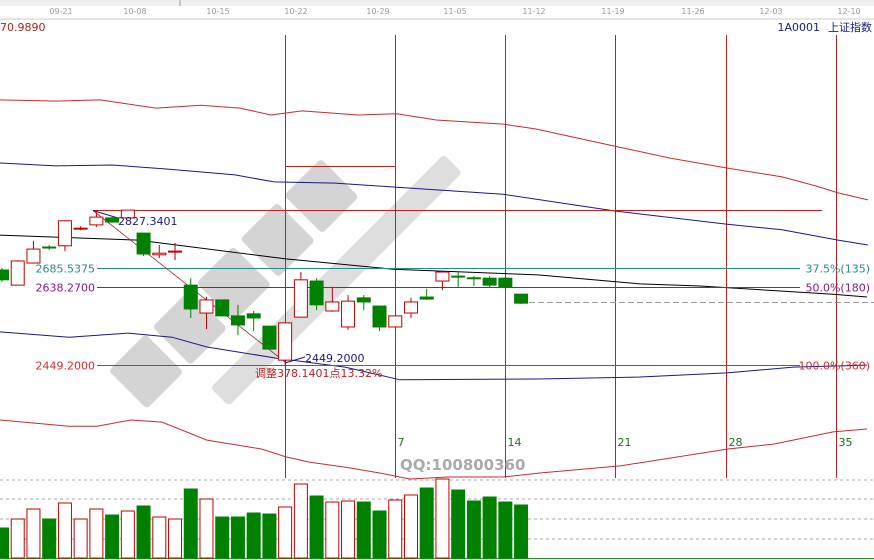 The height and width of the screenshot is (560, 874). I want to click on fib-right-label: 100.0%(360), so click(834, 366).